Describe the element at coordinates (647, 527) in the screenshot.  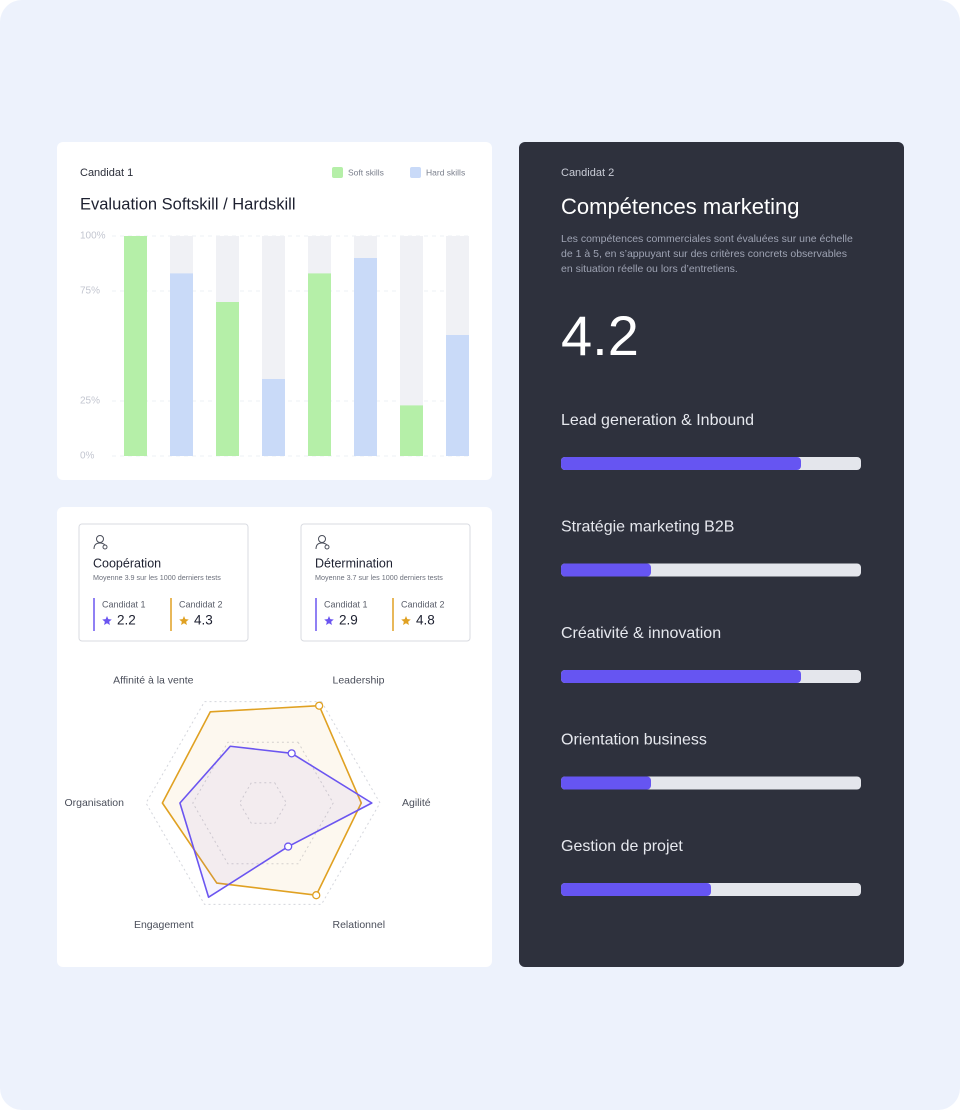
I see `progress-label: Stratégie marketing B2B` at that location.